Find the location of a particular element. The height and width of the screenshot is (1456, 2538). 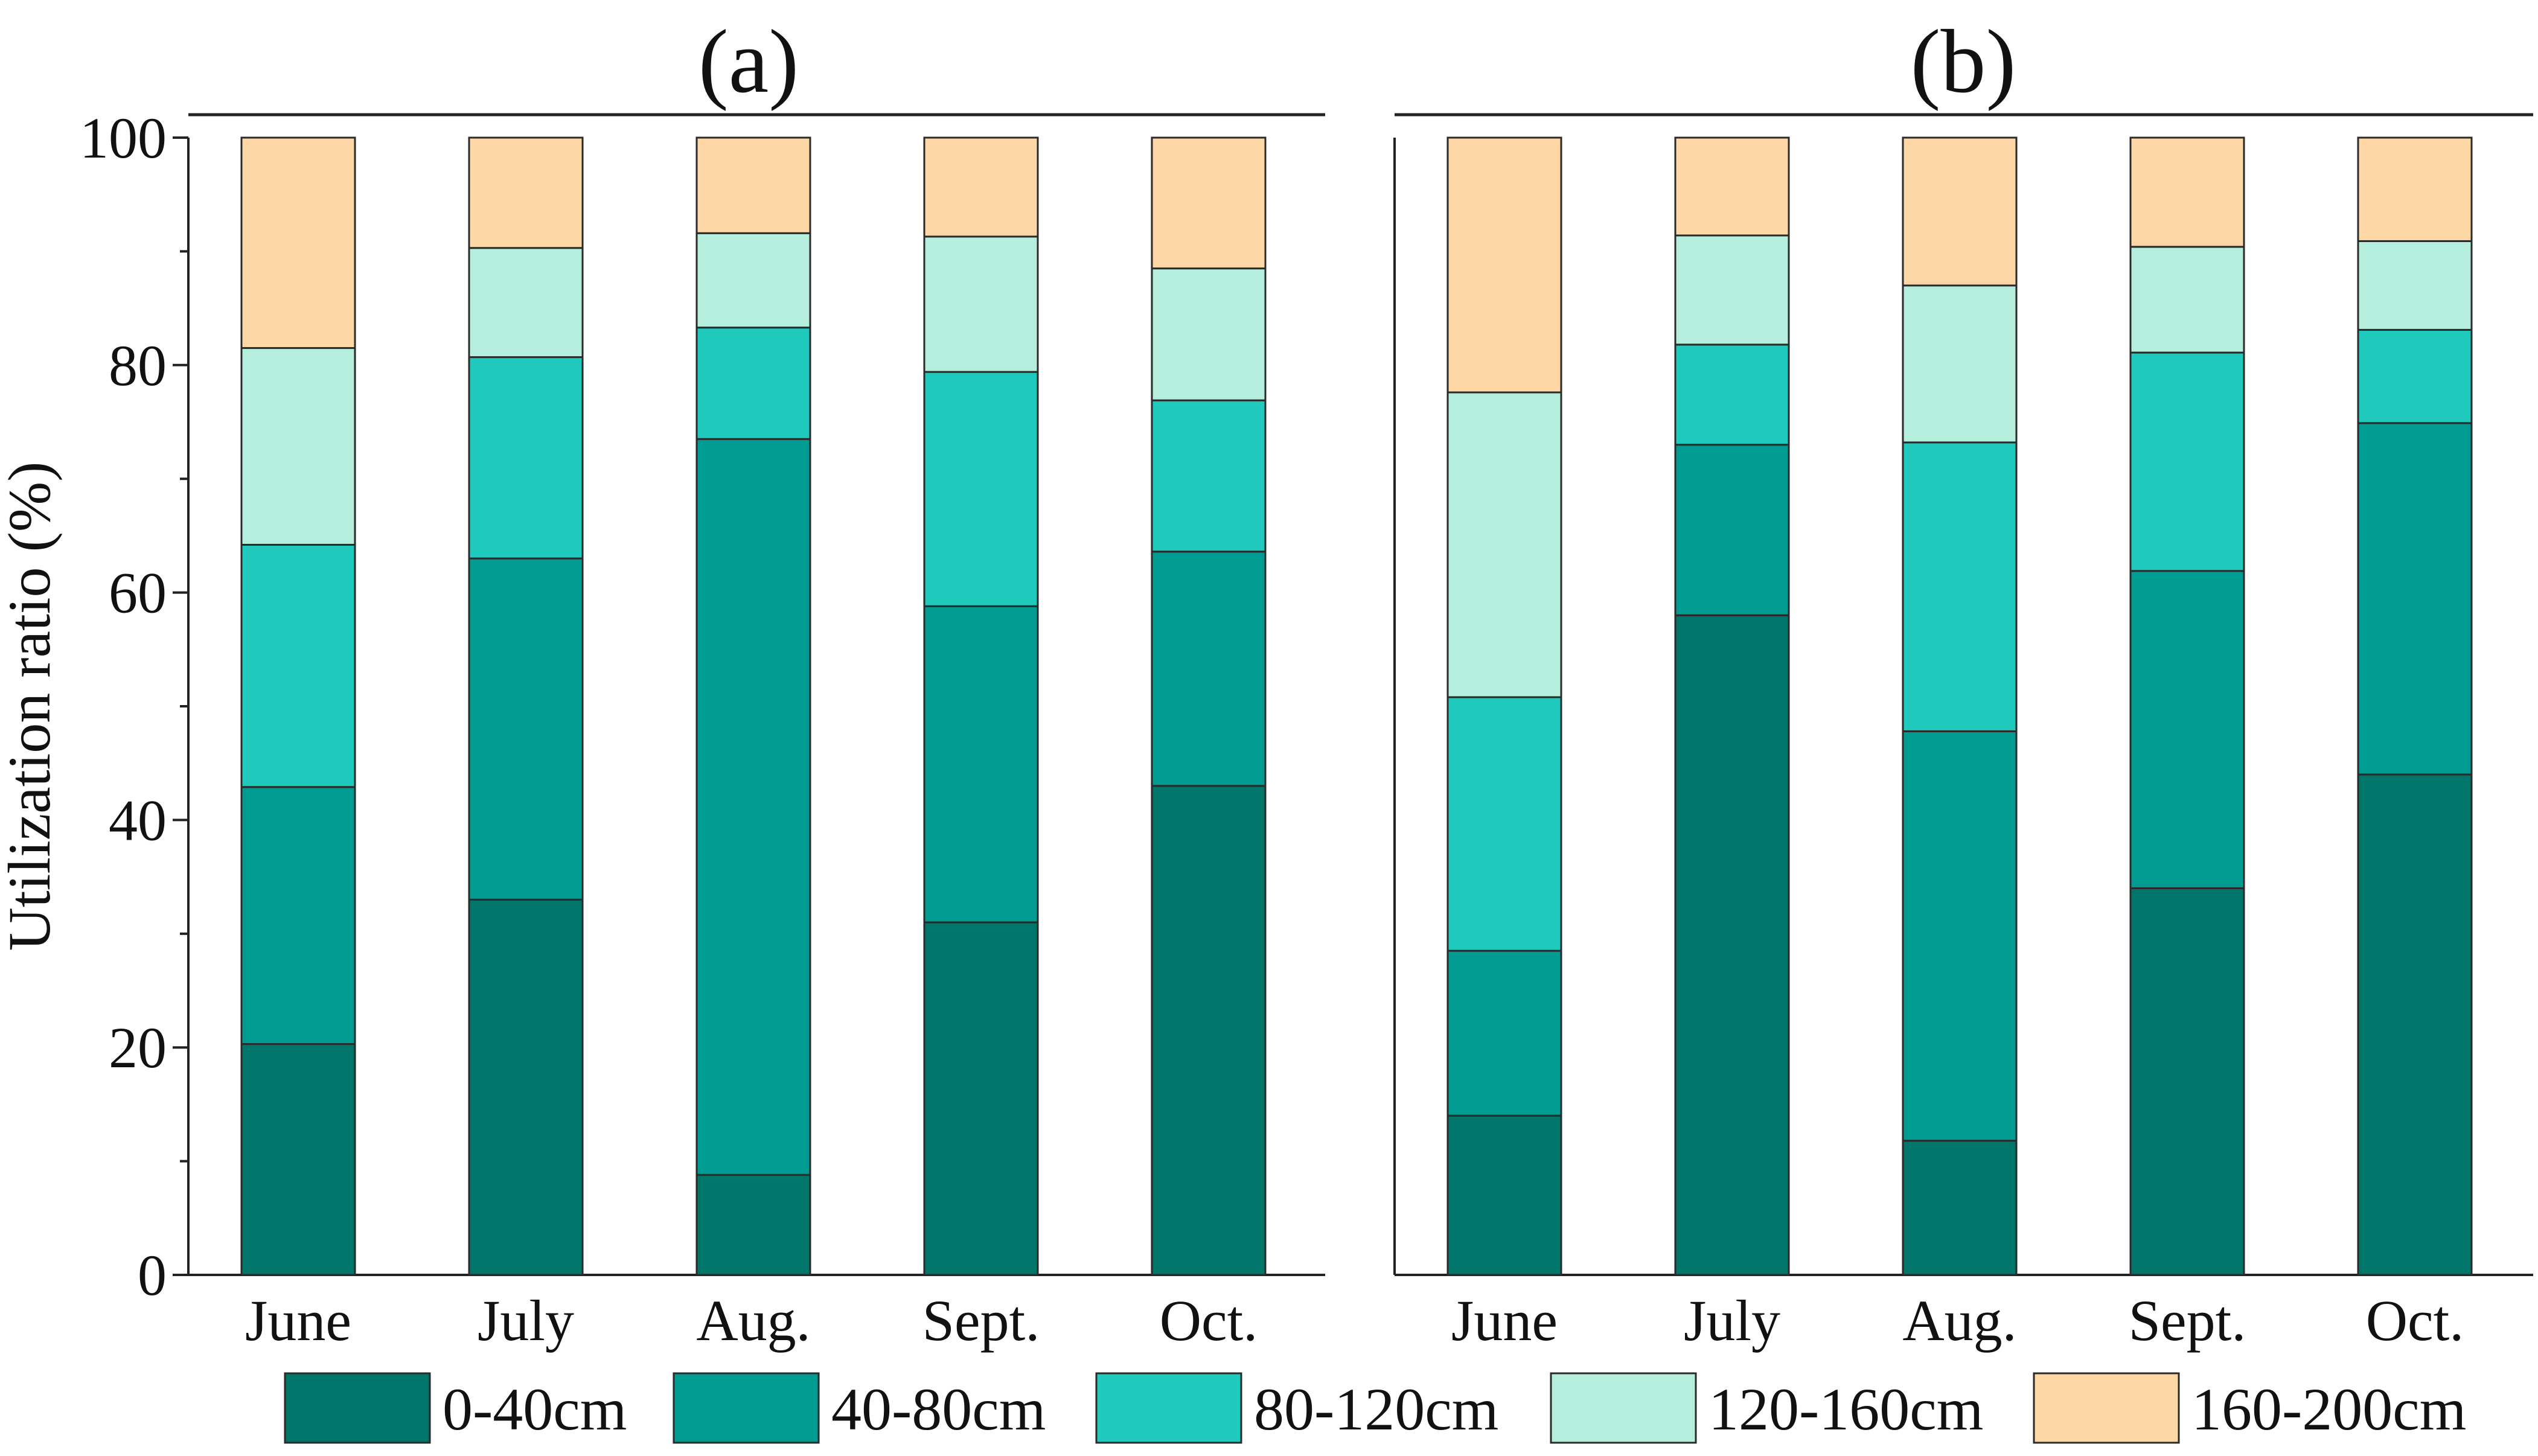

legend-item: 160-200cm is located at coordinates (2249, 1408).